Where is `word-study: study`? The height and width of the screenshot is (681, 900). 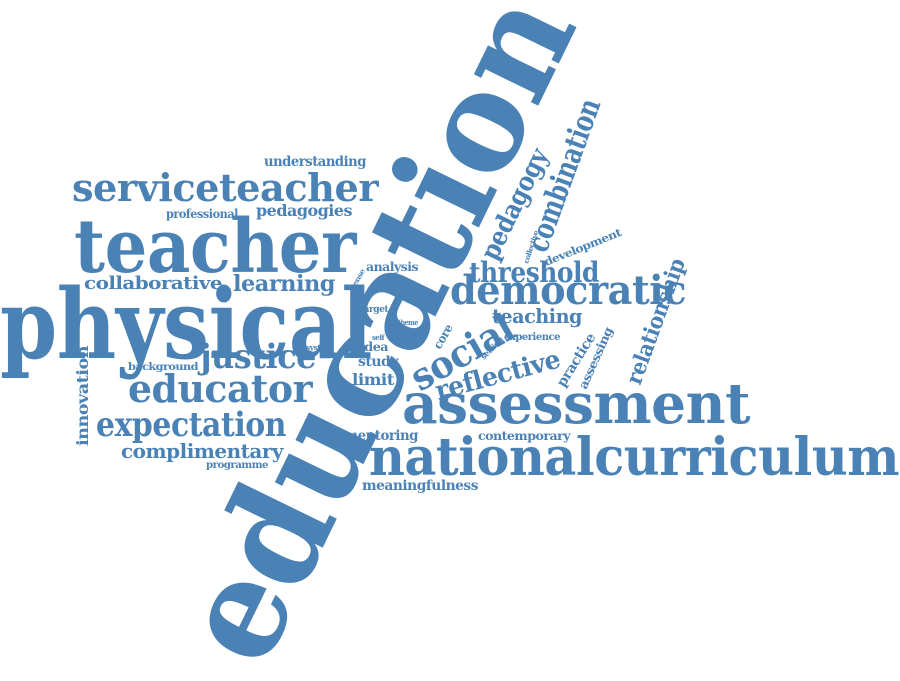
word-study: study is located at coordinates (378, 362).